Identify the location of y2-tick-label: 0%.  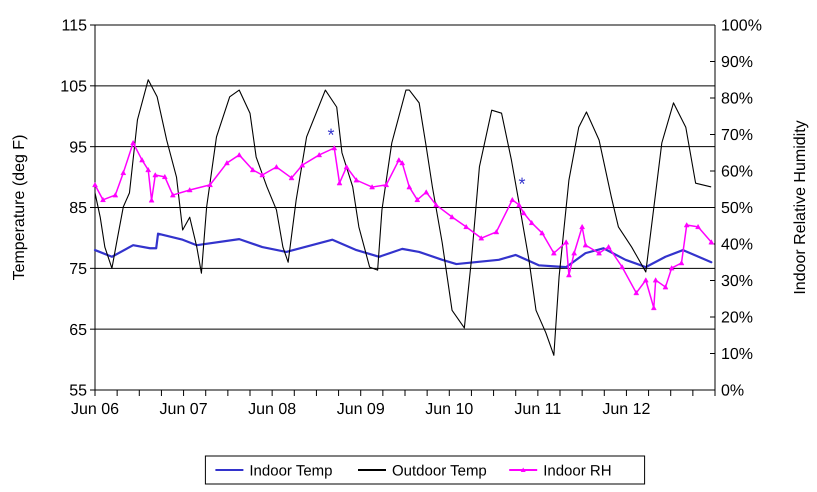
(732, 391).